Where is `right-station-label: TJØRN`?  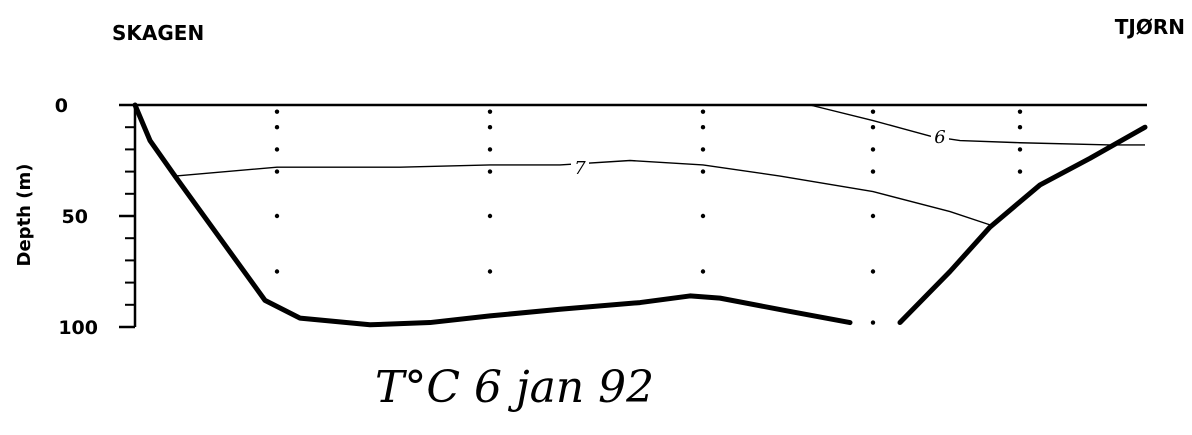 right-station-label: TJØRN is located at coordinates (1150, 27).